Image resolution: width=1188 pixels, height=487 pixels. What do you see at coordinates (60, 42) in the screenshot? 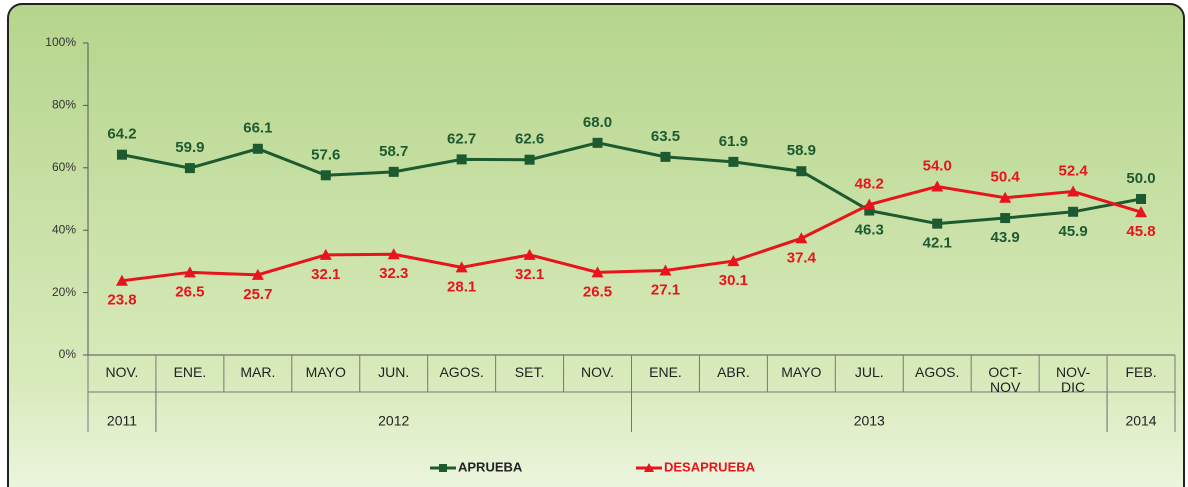
I see `y-tick-label: 100%` at bounding box center [60, 42].